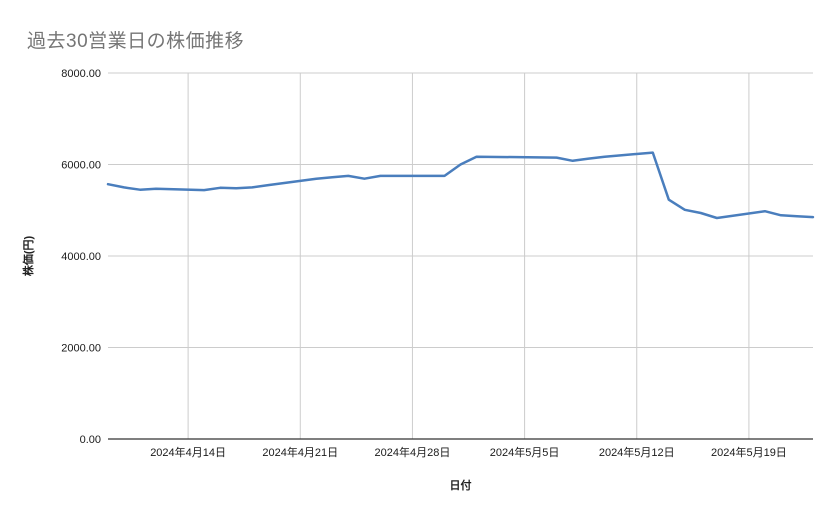 The image size is (839, 519). What do you see at coordinates (81, 257) in the screenshot?
I see `y-tick-label: 4000.00` at bounding box center [81, 257].